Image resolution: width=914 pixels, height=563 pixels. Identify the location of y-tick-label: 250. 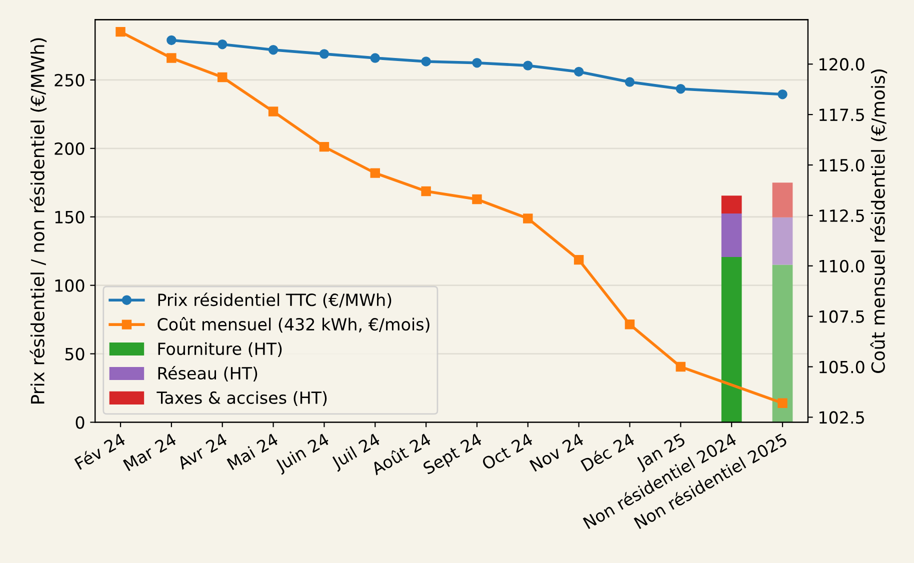
(69, 80).